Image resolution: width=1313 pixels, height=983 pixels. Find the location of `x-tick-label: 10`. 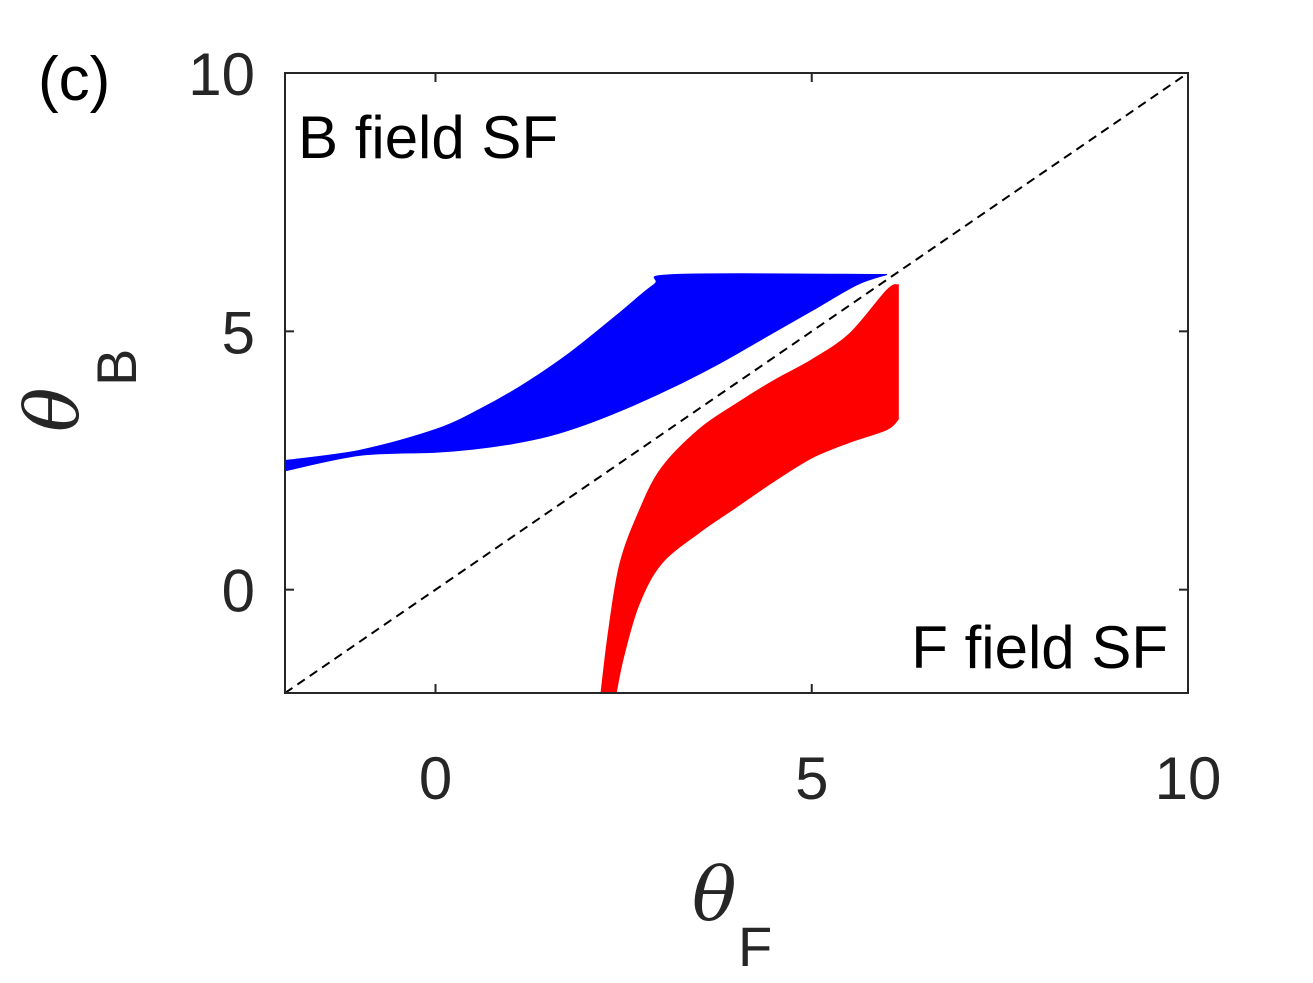

x-tick-label: 10 is located at coordinates (1188, 778).